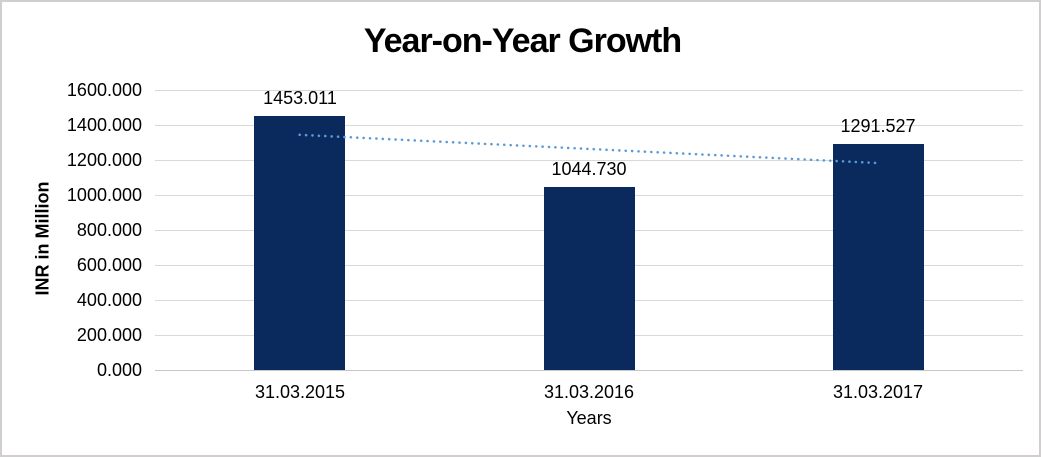 This screenshot has width=1041, height=457. I want to click on y-tick-label: 400.000, so click(109, 300).